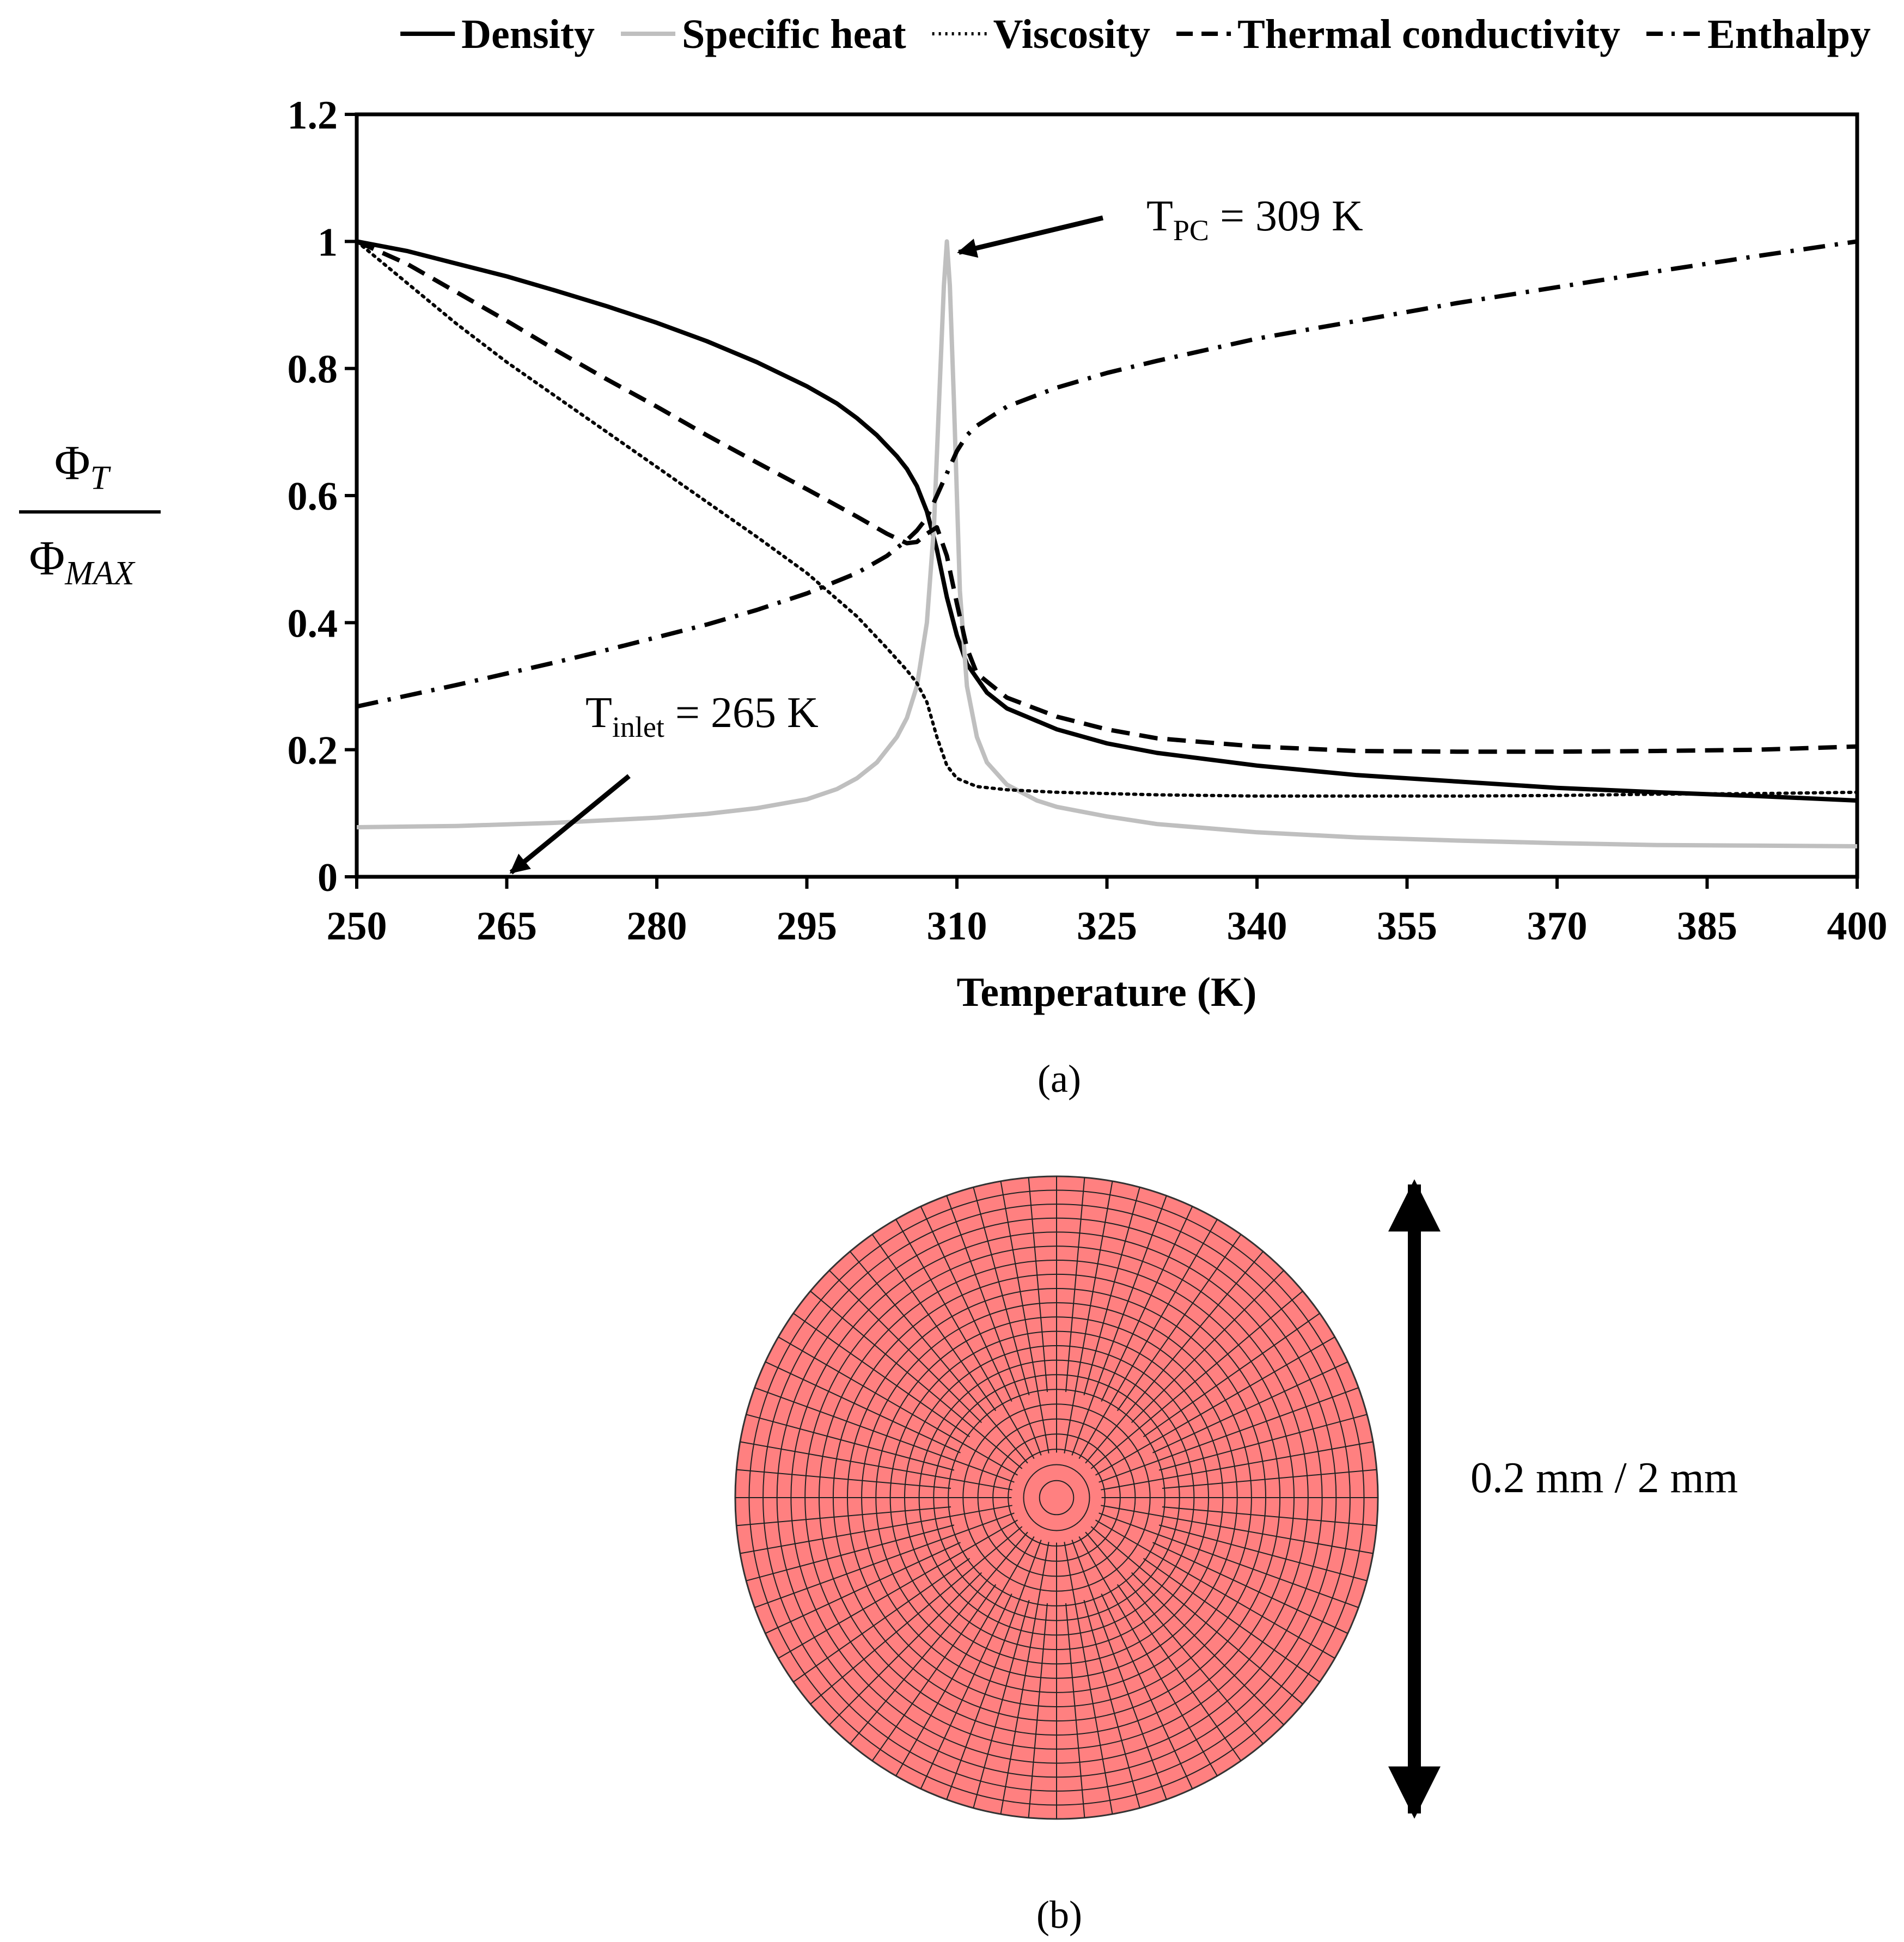 This screenshot has height=1942, width=1904. Describe the element at coordinates (1059, 1915) in the screenshot. I see `panel-b-caption: (b)` at that location.